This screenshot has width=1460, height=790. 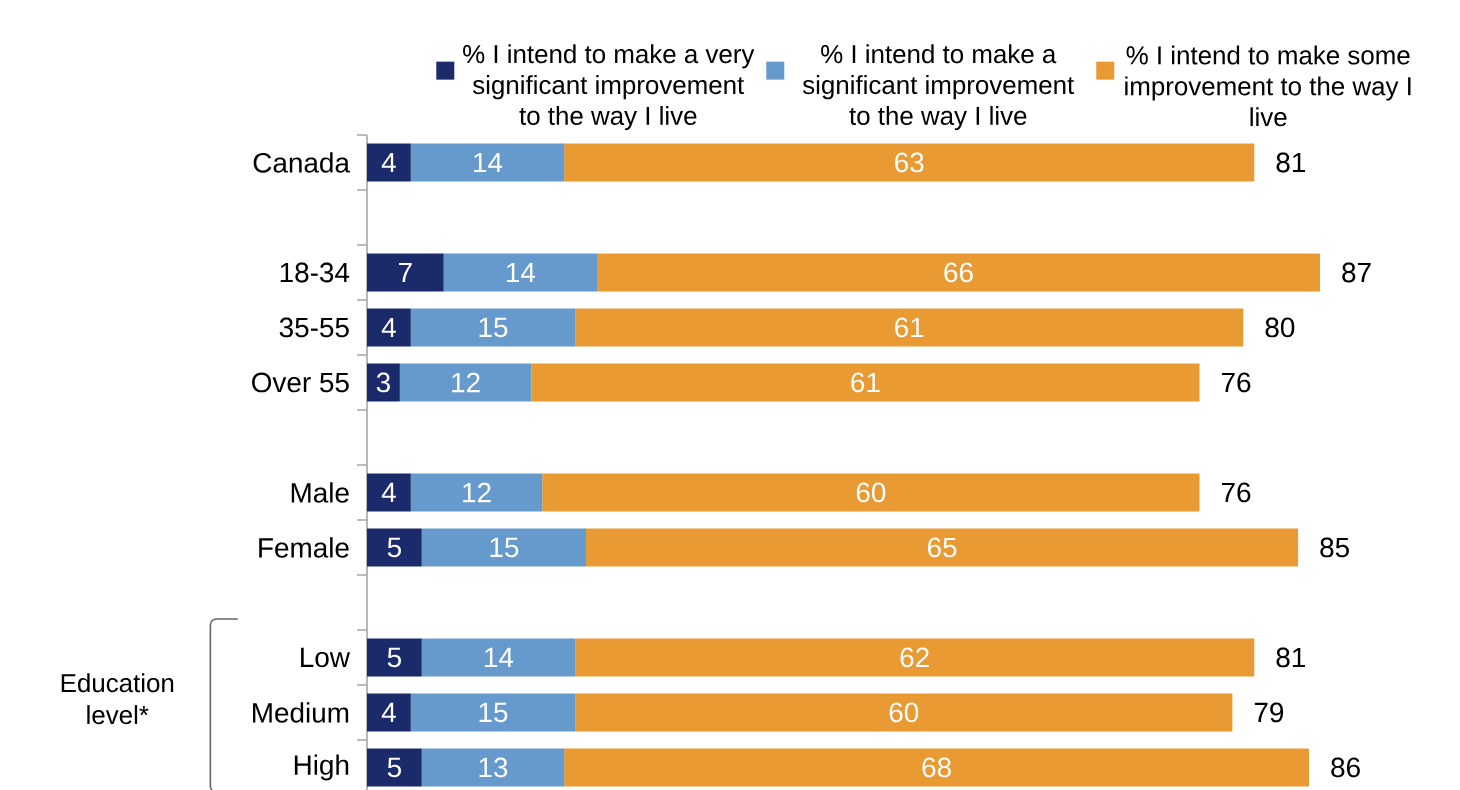 I want to click on data-label: 7, so click(x=405, y=272).